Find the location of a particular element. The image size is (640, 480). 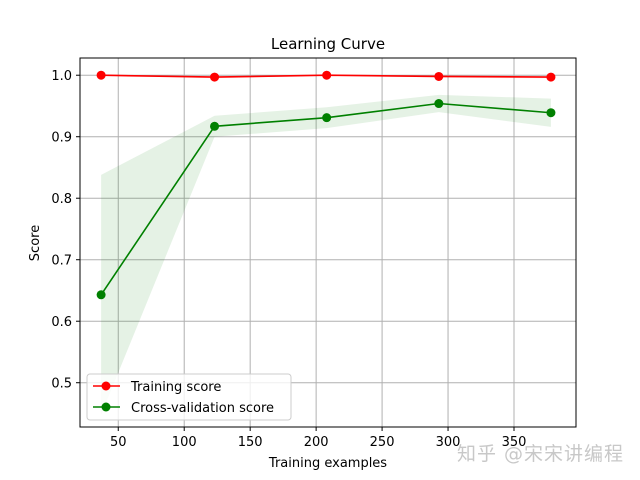

watermark-text: 知乎 @宋宋讲编程 is located at coordinates (540, 454).